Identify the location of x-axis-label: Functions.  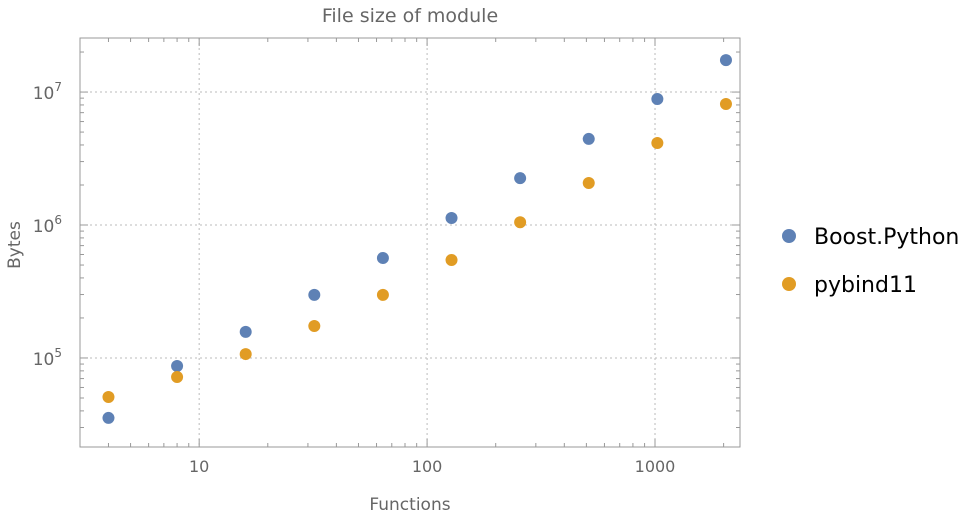
(409, 504).